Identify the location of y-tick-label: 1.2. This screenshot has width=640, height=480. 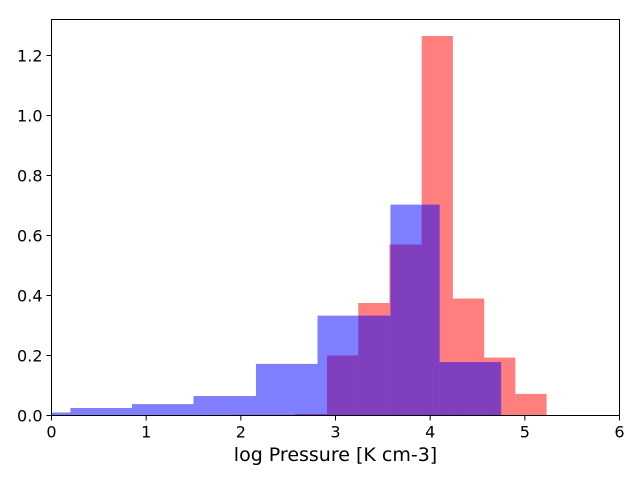
(29, 56).